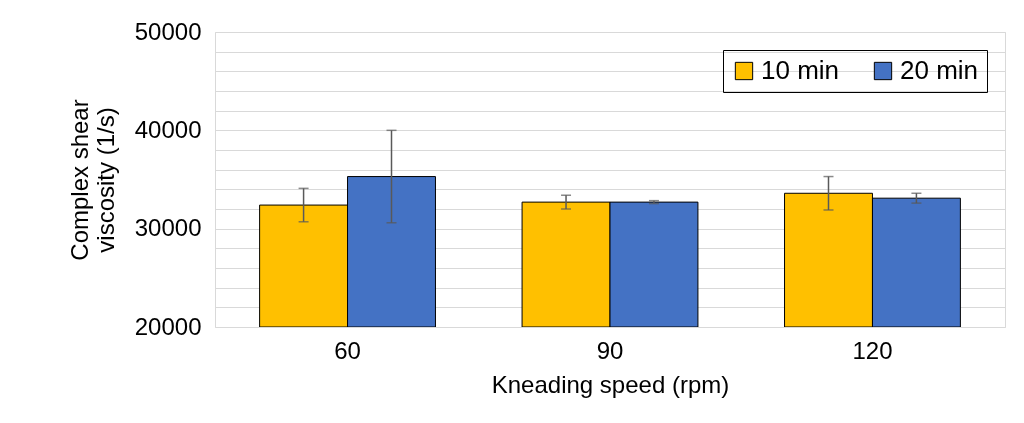 This screenshot has height=423, width=1024. Describe the element at coordinates (168, 228) in the screenshot. I see `y-tick-label: 30000` at that location.